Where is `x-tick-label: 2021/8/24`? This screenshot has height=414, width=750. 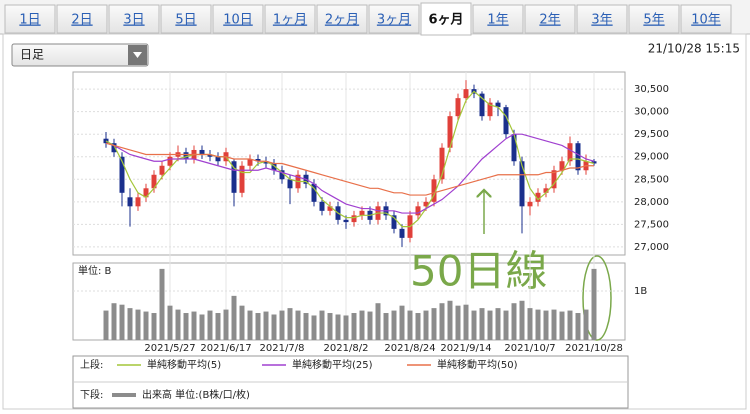
x-tick-label: 2021/8/24 is located at coordinates (409, 348).